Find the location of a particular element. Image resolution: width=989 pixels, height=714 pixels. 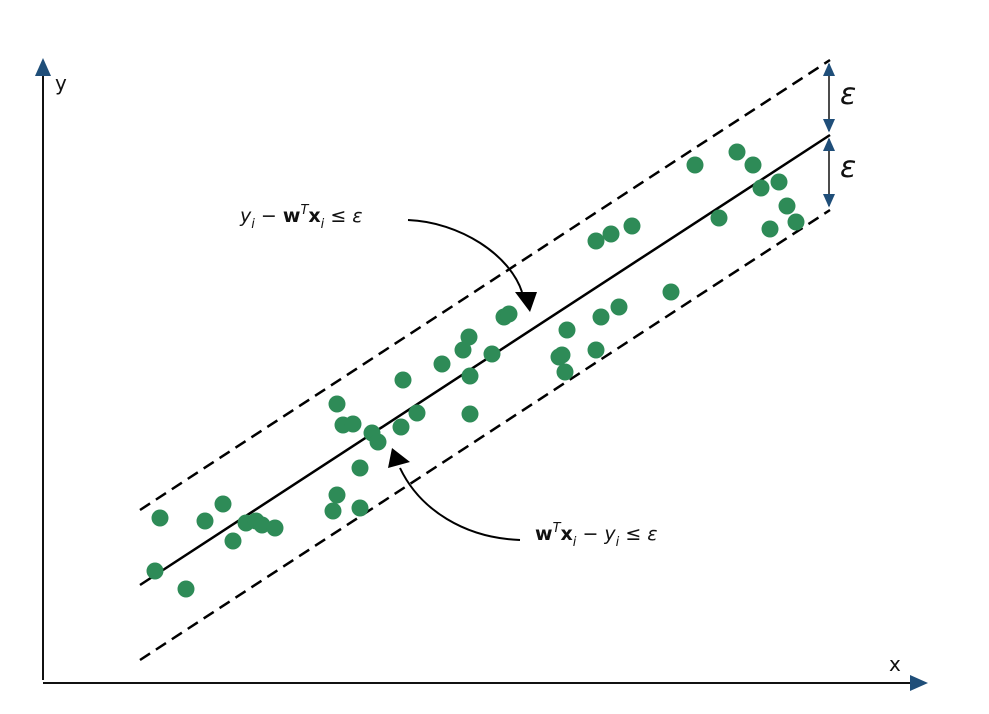

upper-annotation-arrow is located at coordinates (465, 256).